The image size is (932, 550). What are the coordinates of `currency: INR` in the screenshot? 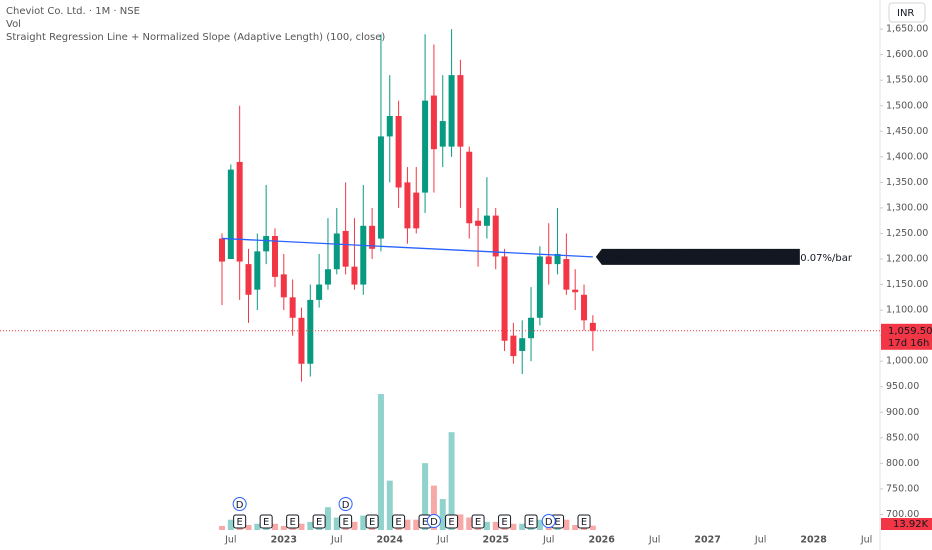 It's located at (905, 13).